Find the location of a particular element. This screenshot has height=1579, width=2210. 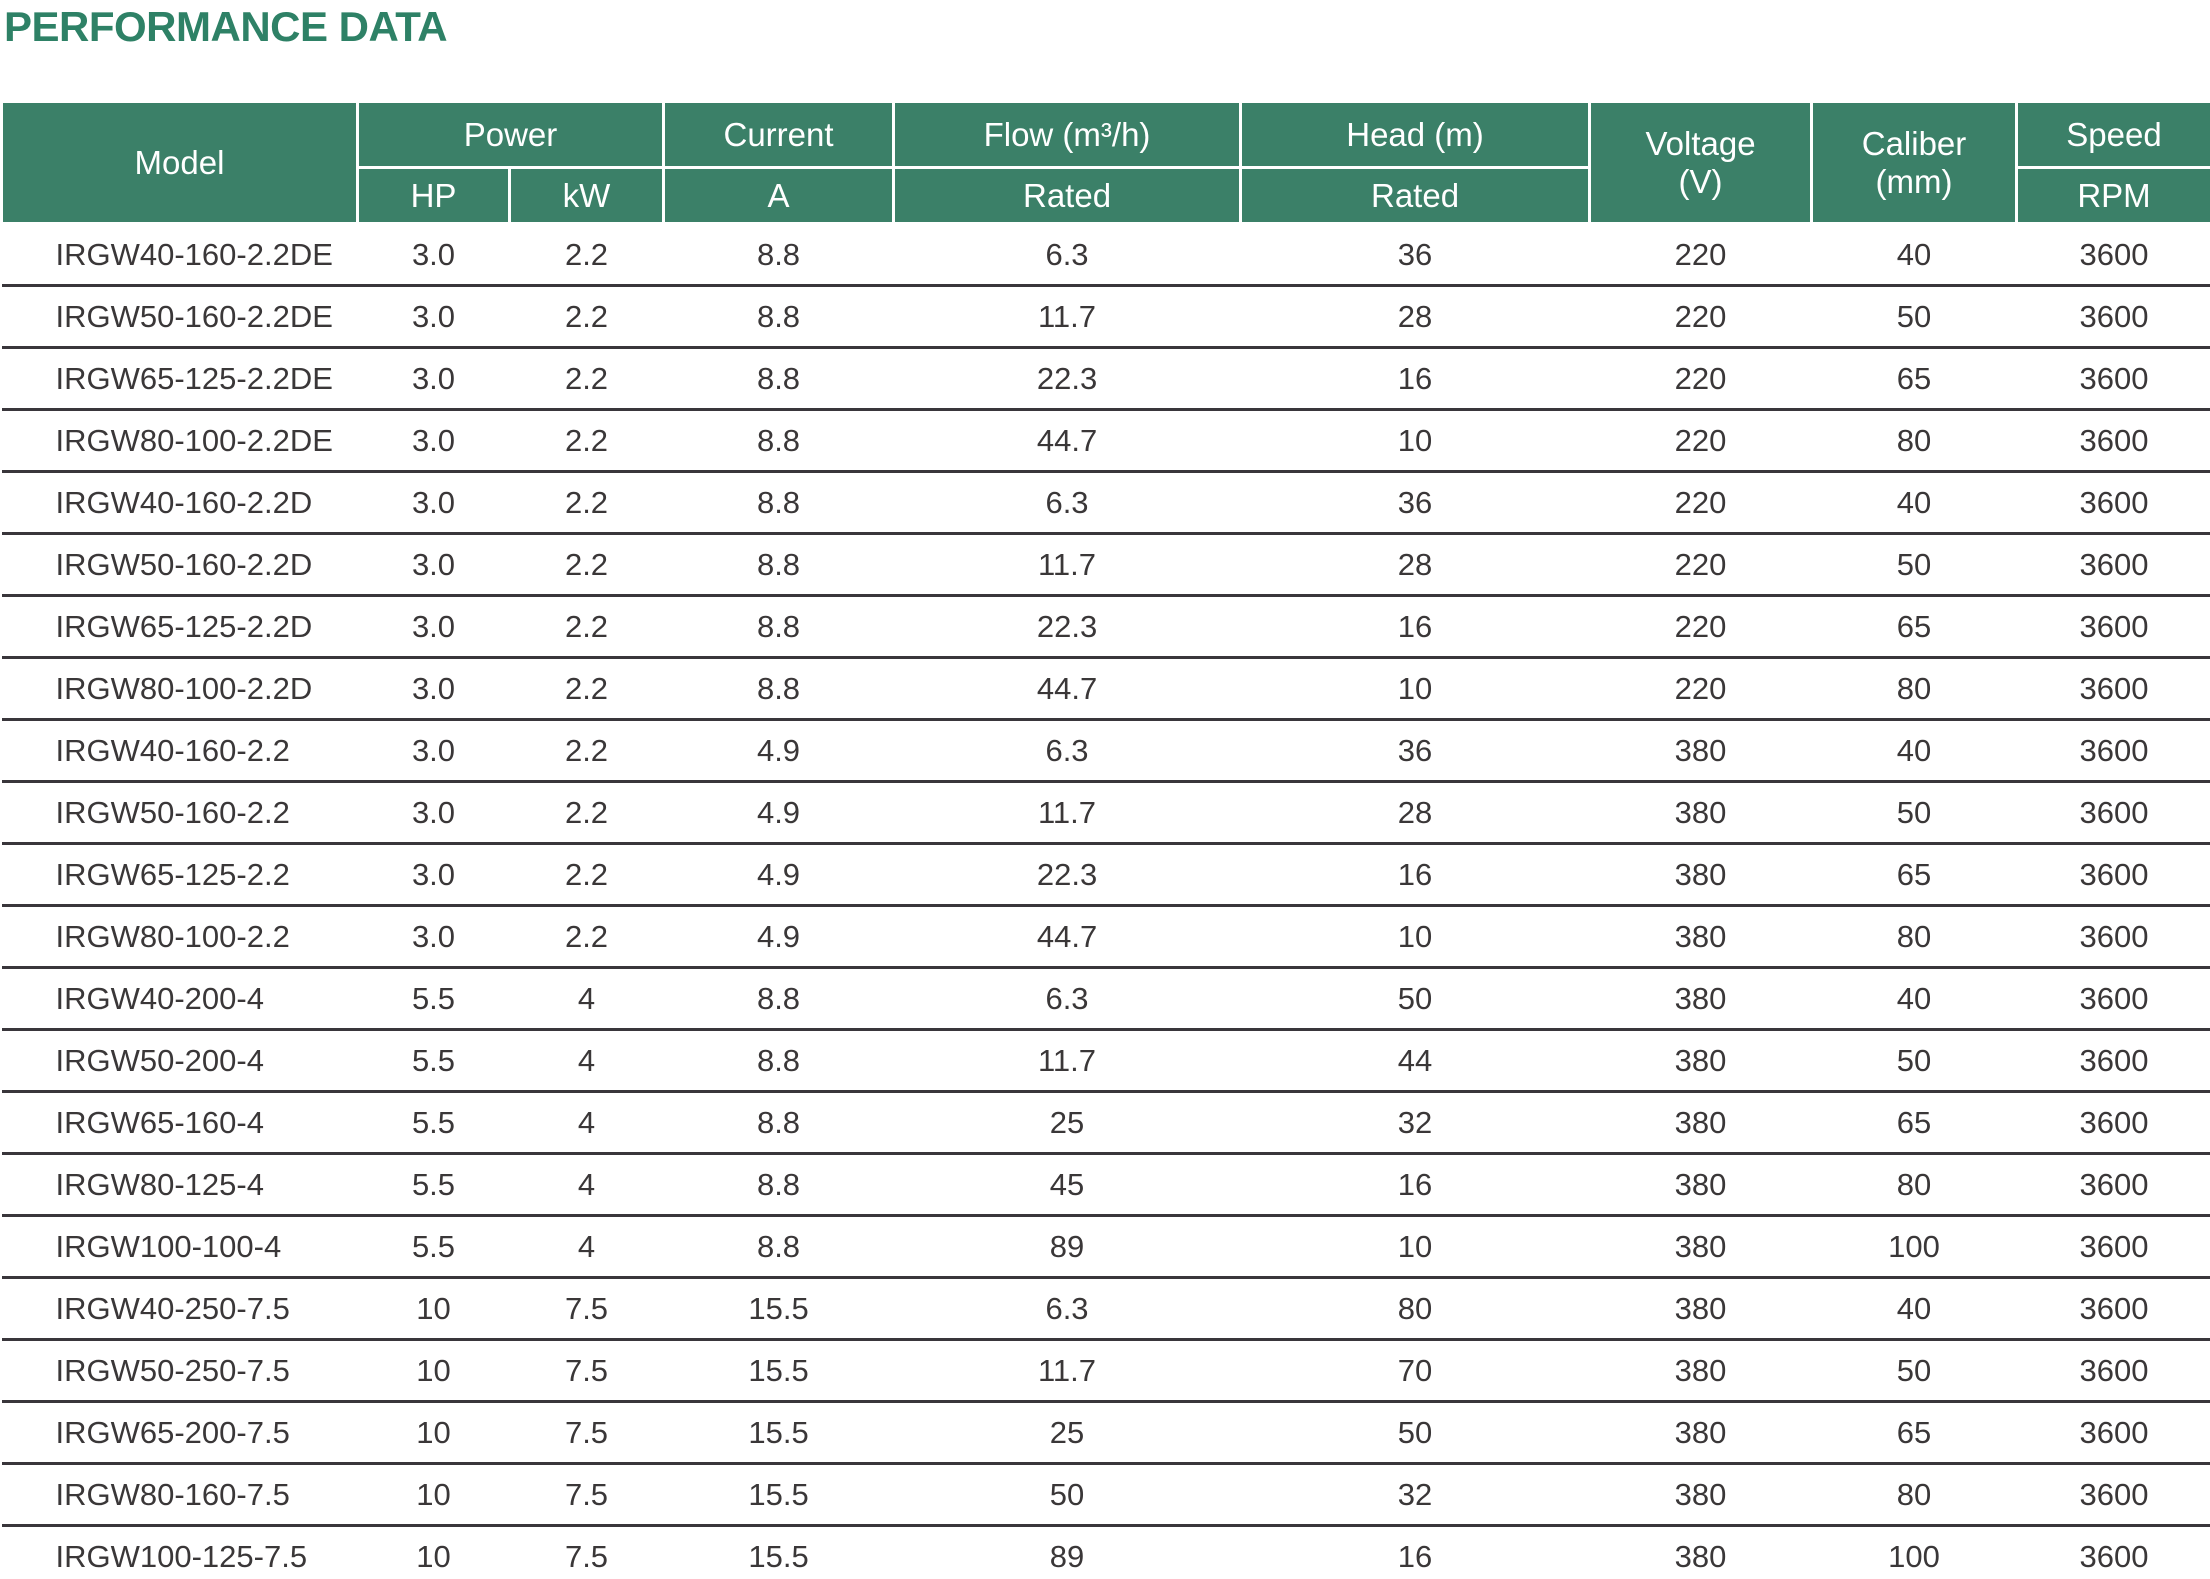

cell-flow-rated: 50 is located at coordinates (1067, 1495).